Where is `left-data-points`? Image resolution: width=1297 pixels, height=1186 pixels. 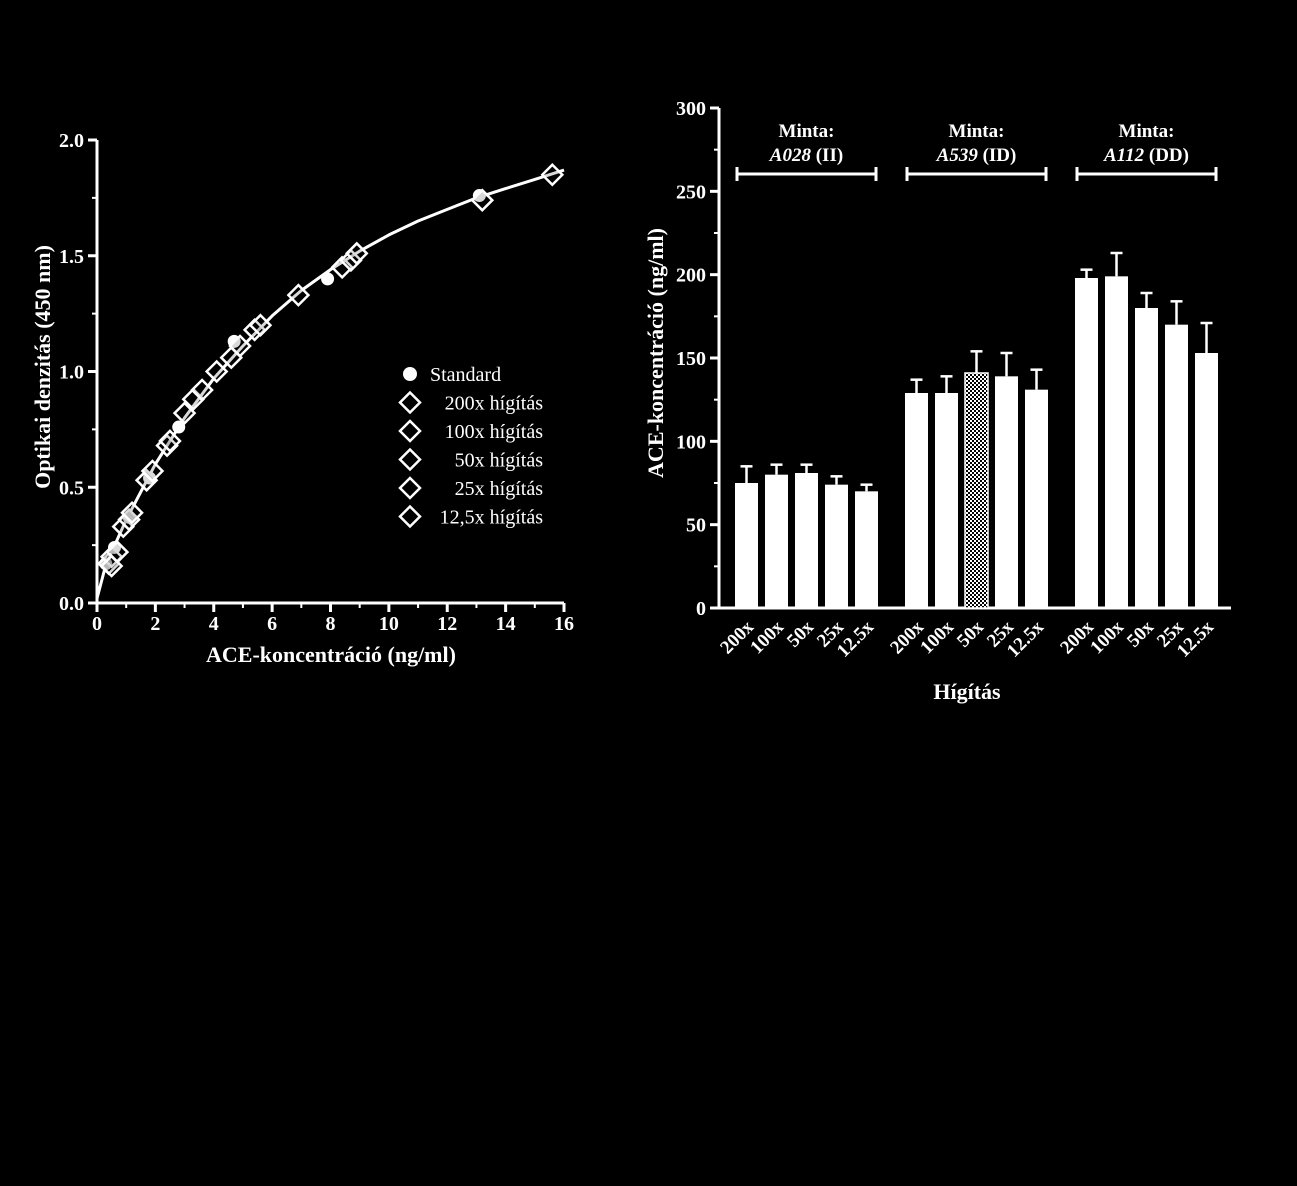 left-data-points is located at coordinates (330, 370).